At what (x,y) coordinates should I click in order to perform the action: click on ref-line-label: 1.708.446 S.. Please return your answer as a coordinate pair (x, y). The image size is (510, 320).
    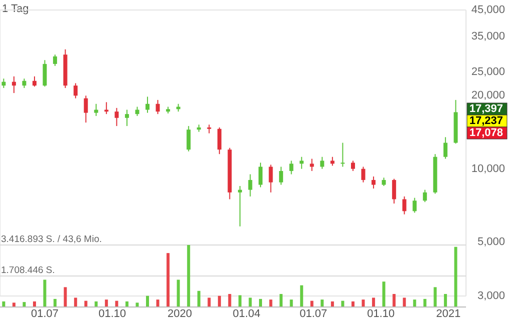
    Looking at the image, I should click on (28, 270).